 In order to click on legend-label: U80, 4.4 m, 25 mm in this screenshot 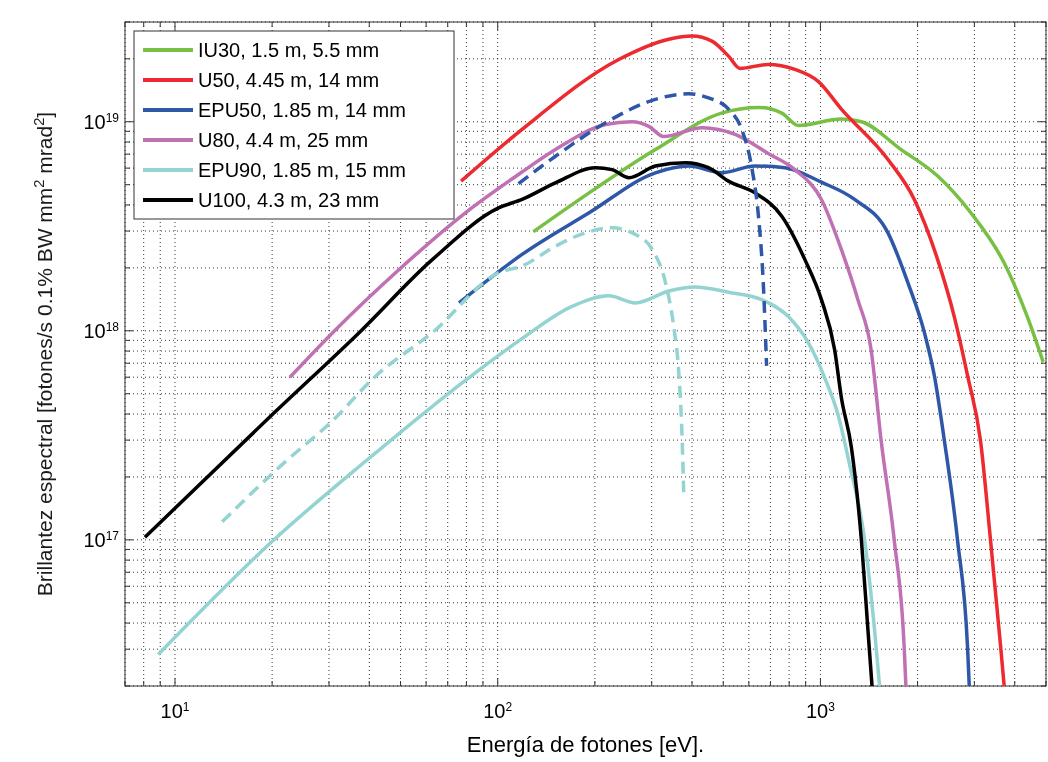, I will do `click(283, 140)`.